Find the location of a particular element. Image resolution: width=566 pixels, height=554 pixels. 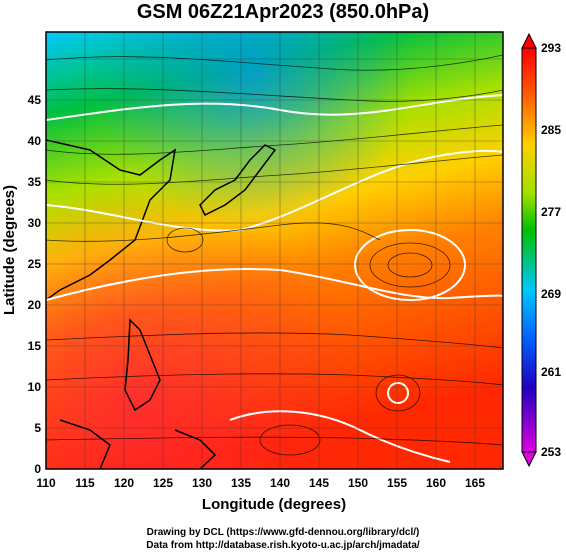

colorbar-bottom-arrow is located at coordinates (529, 459).